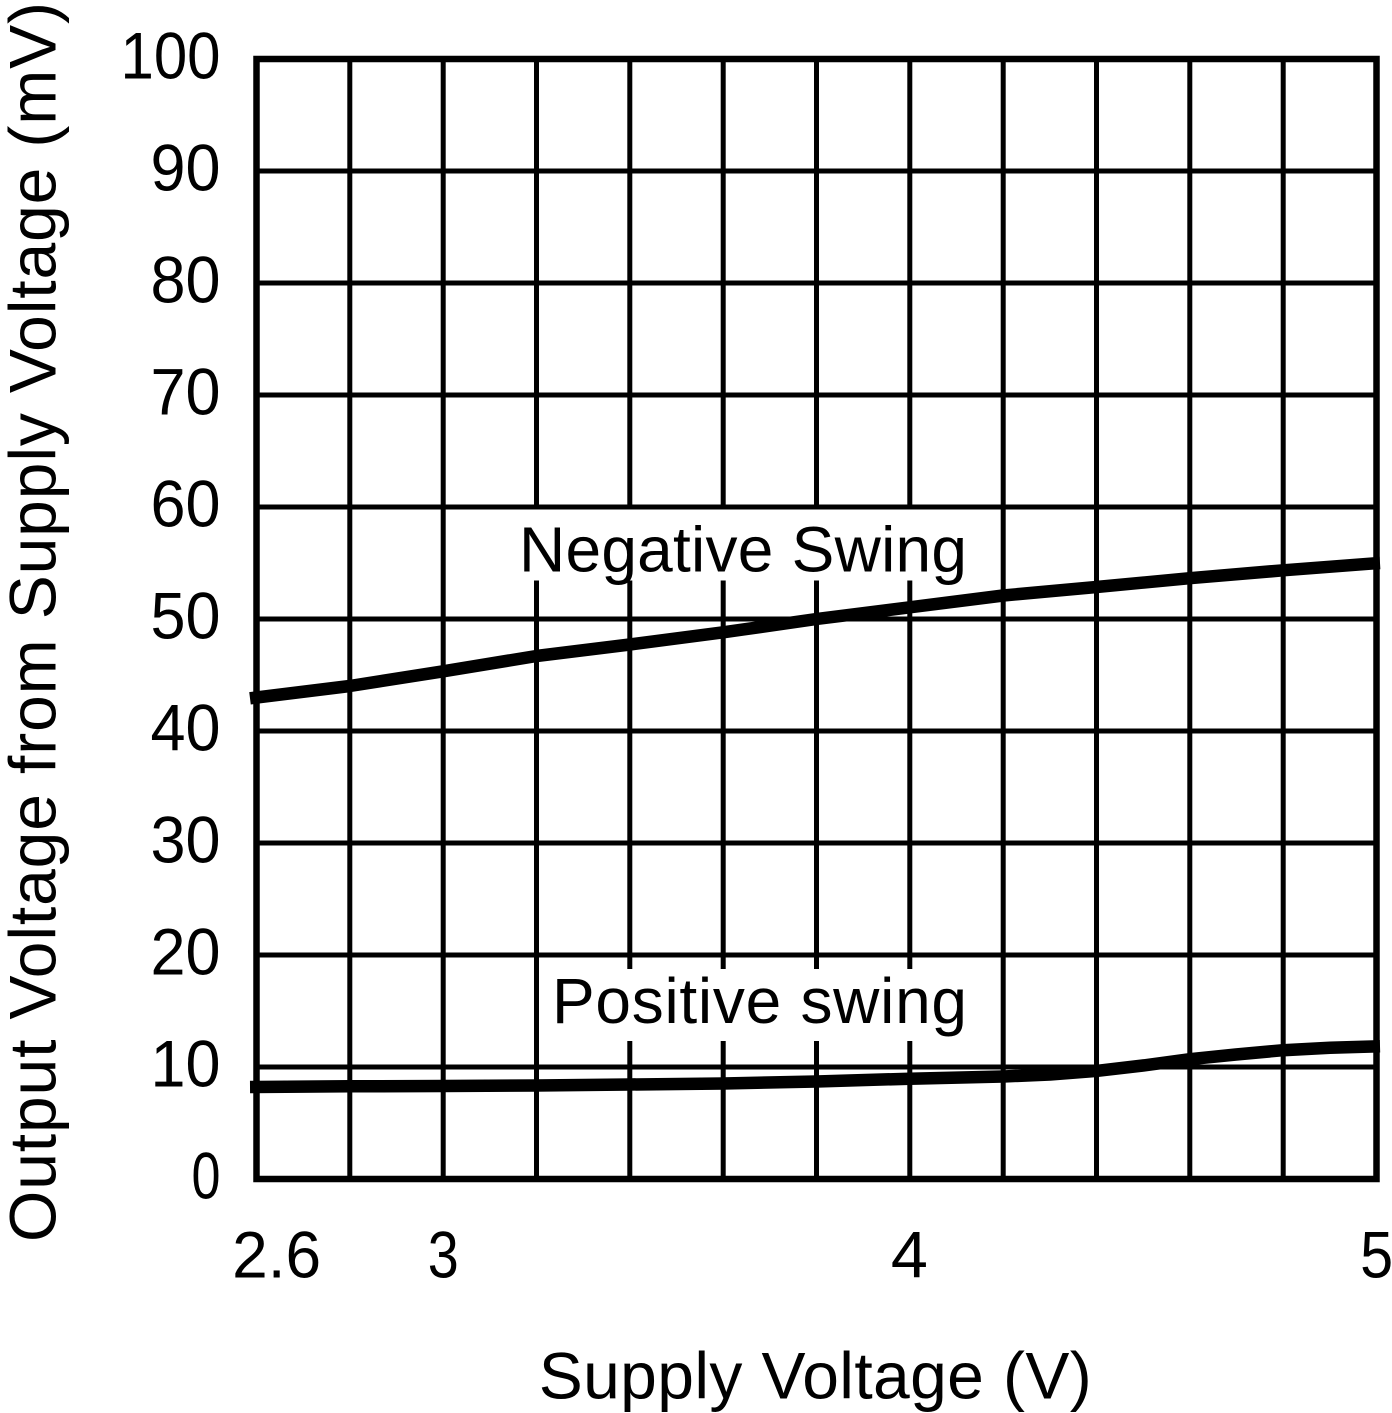 This screenshot has width=1392, height=1413. I want to click on svg-text:Output Voltage from Supply Vol: Output Voltage from Supply Voltage (mV), so click(35, 622).